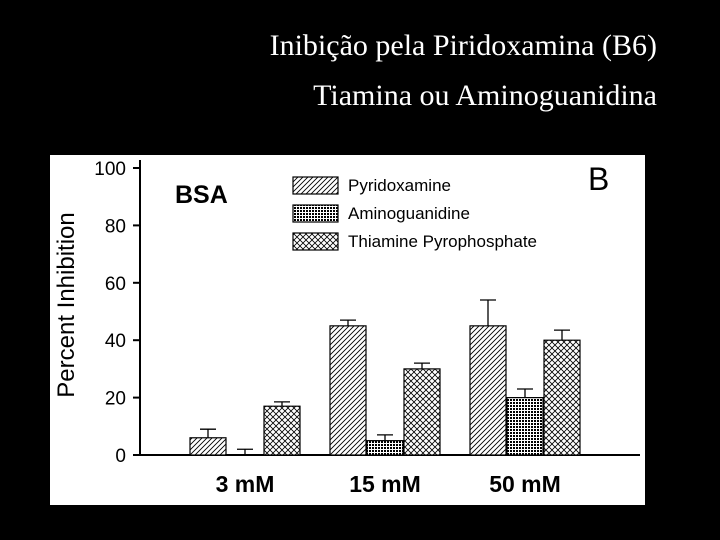 The height and width of the screenshot is (540, 720). What do you see at coordinates (115, 341) in the screenshot?
I see `y-tick-label: 40` at bounding box center [115, 341].